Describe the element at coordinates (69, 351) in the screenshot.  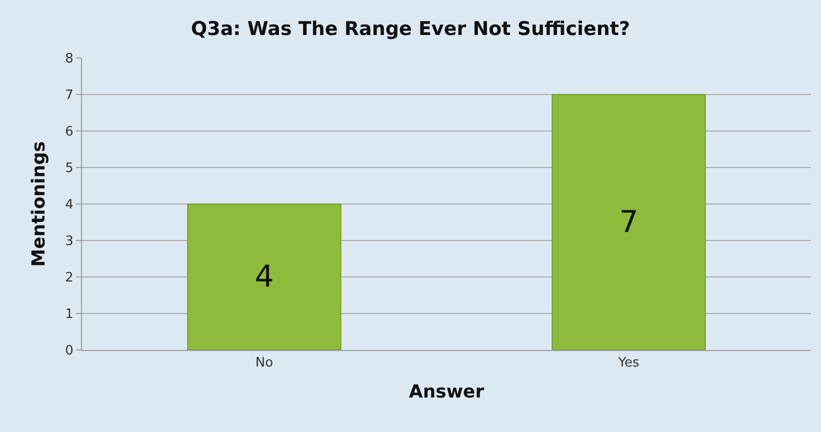
I see `y-tick-label: 0` at that location.